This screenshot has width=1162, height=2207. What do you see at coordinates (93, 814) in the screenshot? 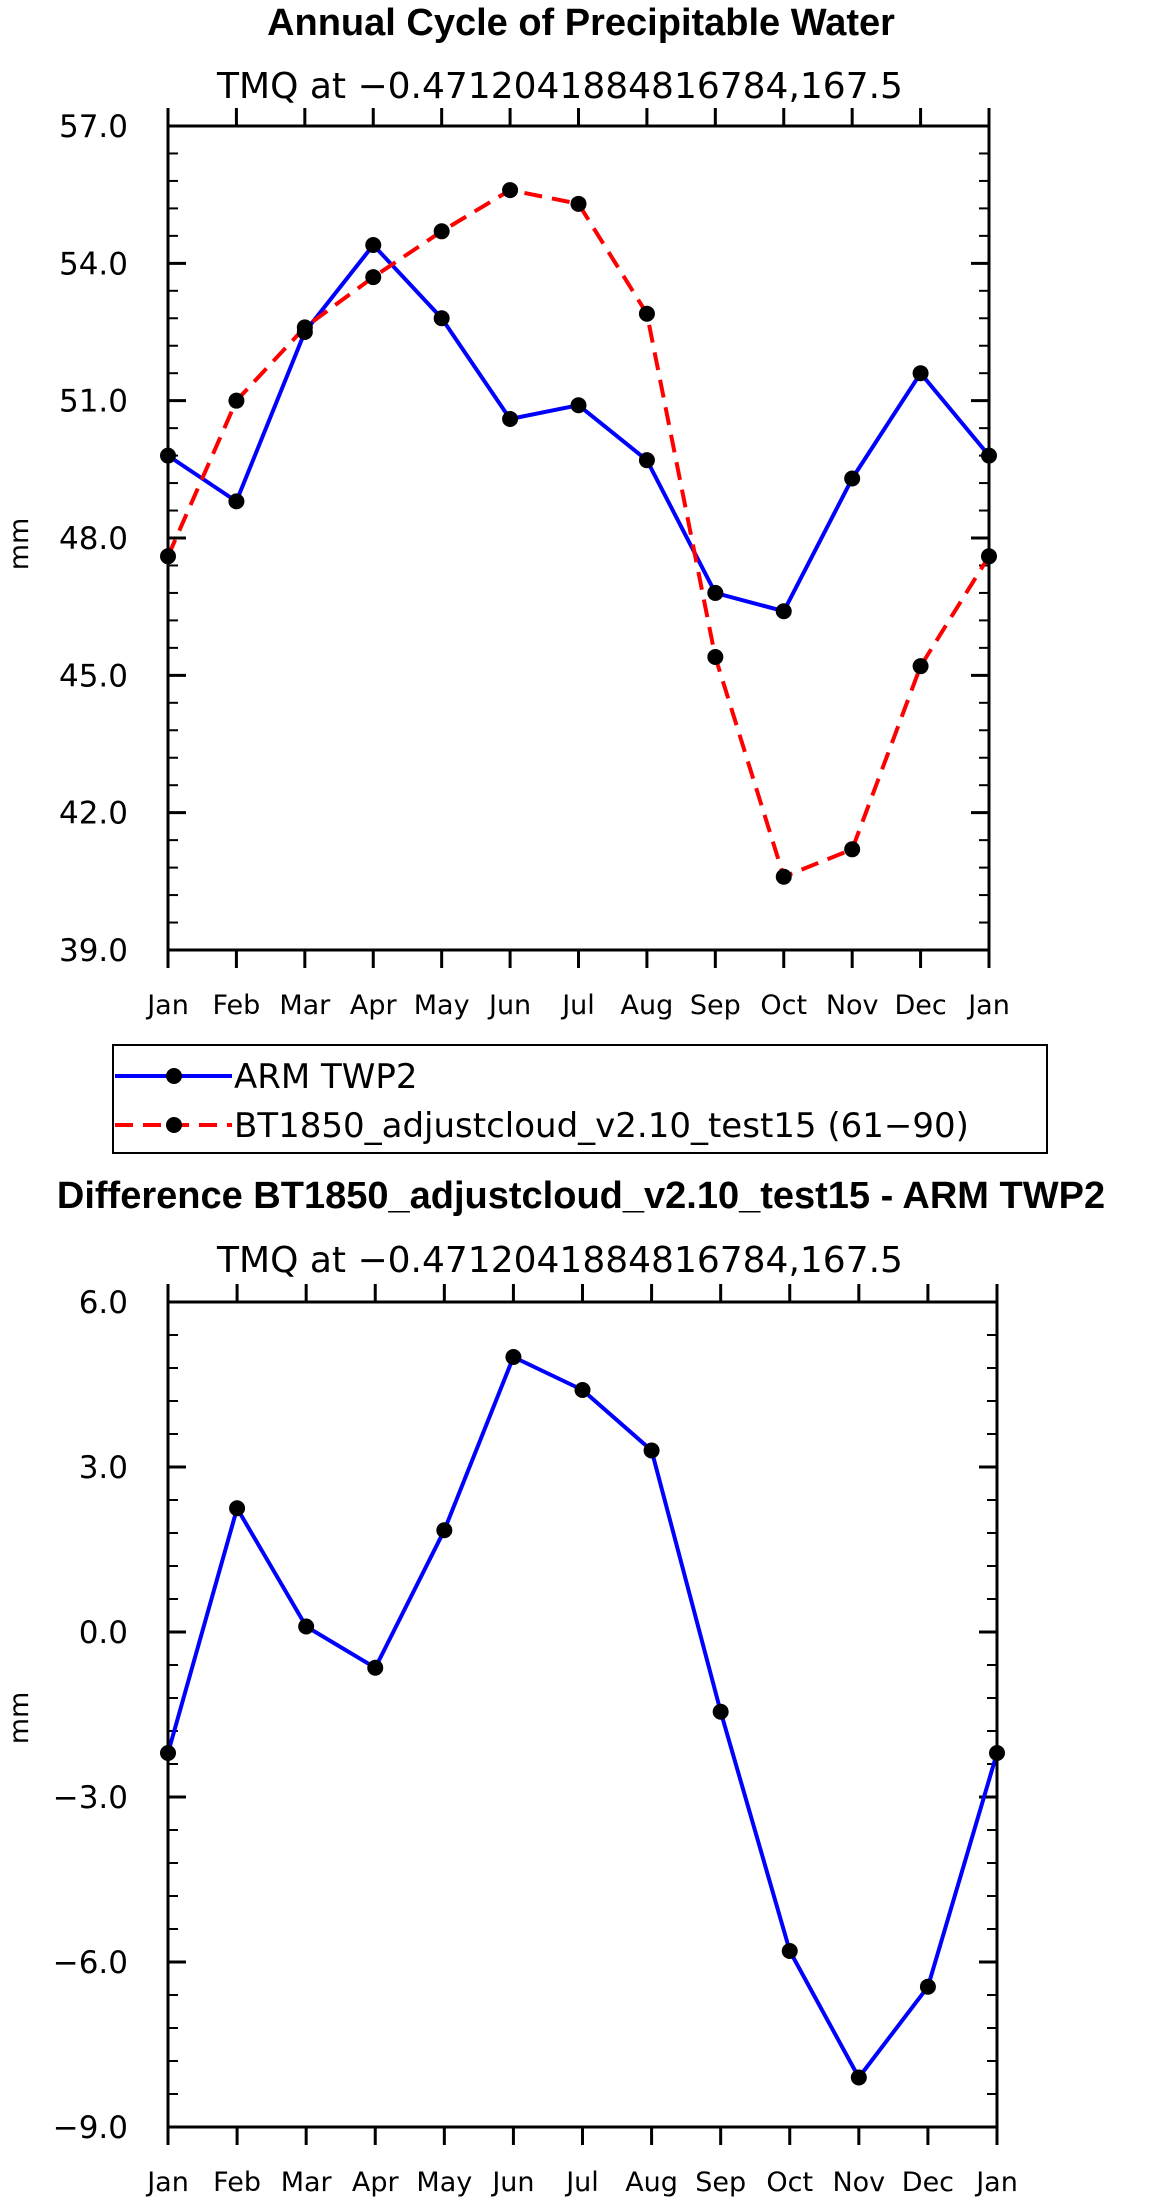
I see `y-tick-label: 42.0` at bounding box center [93, 814].